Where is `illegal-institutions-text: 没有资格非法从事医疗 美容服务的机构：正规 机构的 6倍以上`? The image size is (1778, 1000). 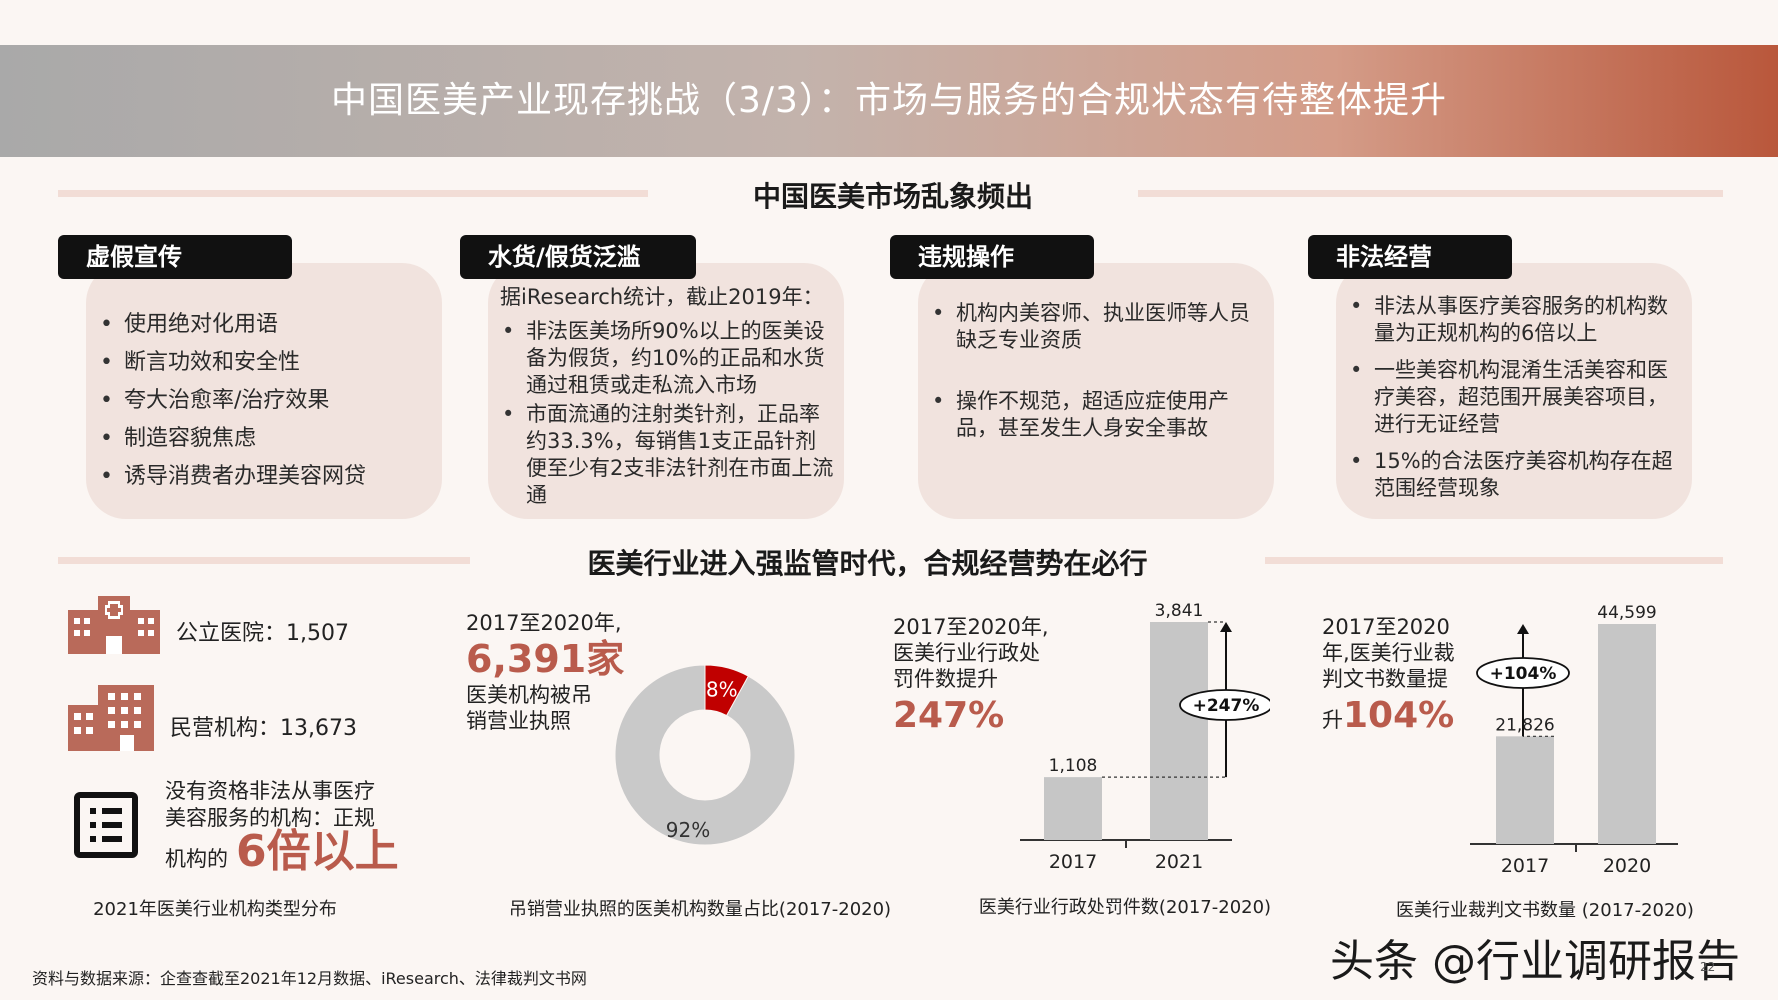 illegal-institutions-text: 没有资格非法从事医疗 美容服务的机构：正规 机构的 6倍以上 is located at coordinates (282, 826).